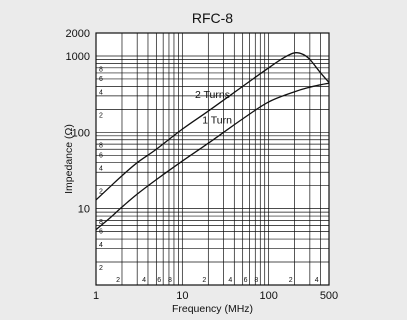 The width and height of the screenshot is (407, 320). I want to click on y-tick-label: 2000, so click(78, 34).